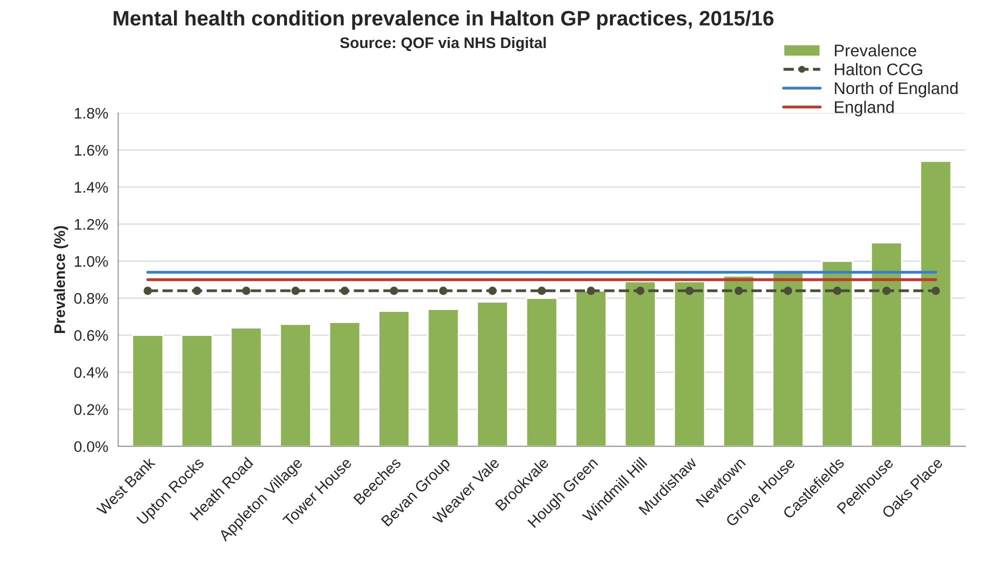  What do you see at coordinates (91, 113) in the screenshot?
I see `y-tick-label: 1.8%` at bounding box center [91, 113].